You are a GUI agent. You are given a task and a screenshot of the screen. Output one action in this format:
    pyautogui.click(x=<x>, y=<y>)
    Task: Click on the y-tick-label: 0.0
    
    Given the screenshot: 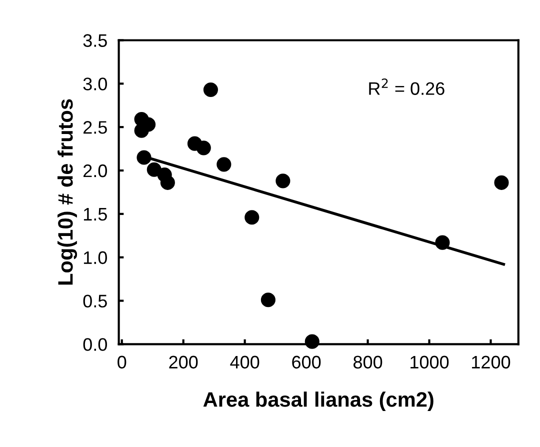 What is the action you would take?
    pyautogui.click(x=95, y=344)
    